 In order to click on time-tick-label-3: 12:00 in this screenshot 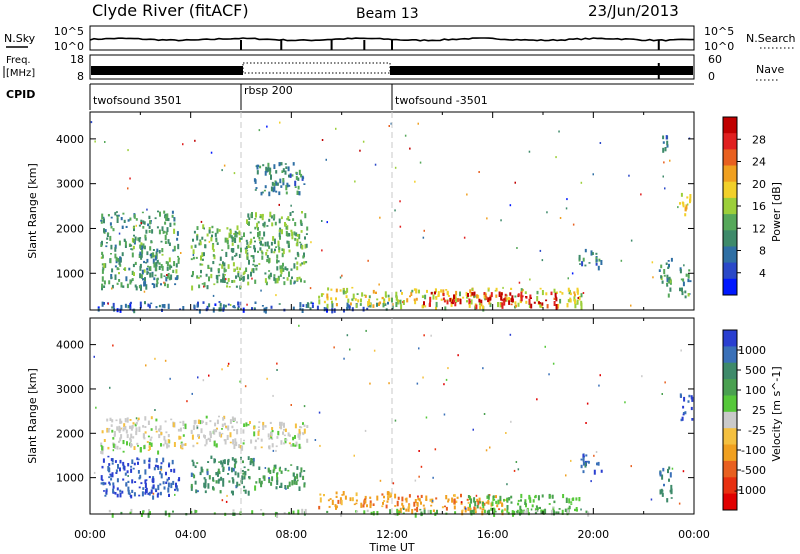, I will do `click(392, 534)`.